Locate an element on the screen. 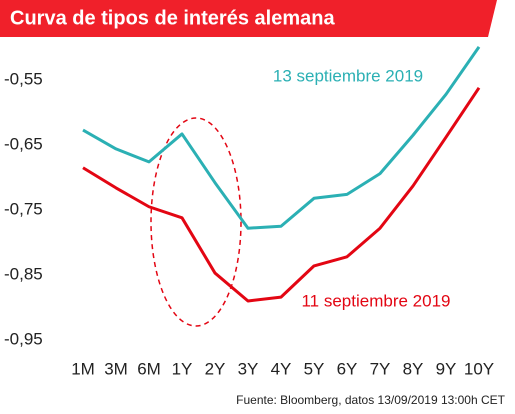 The width and height of the screenshot is (515, 414). x-tick-label: 6Y is located at coordinates (347, 368).